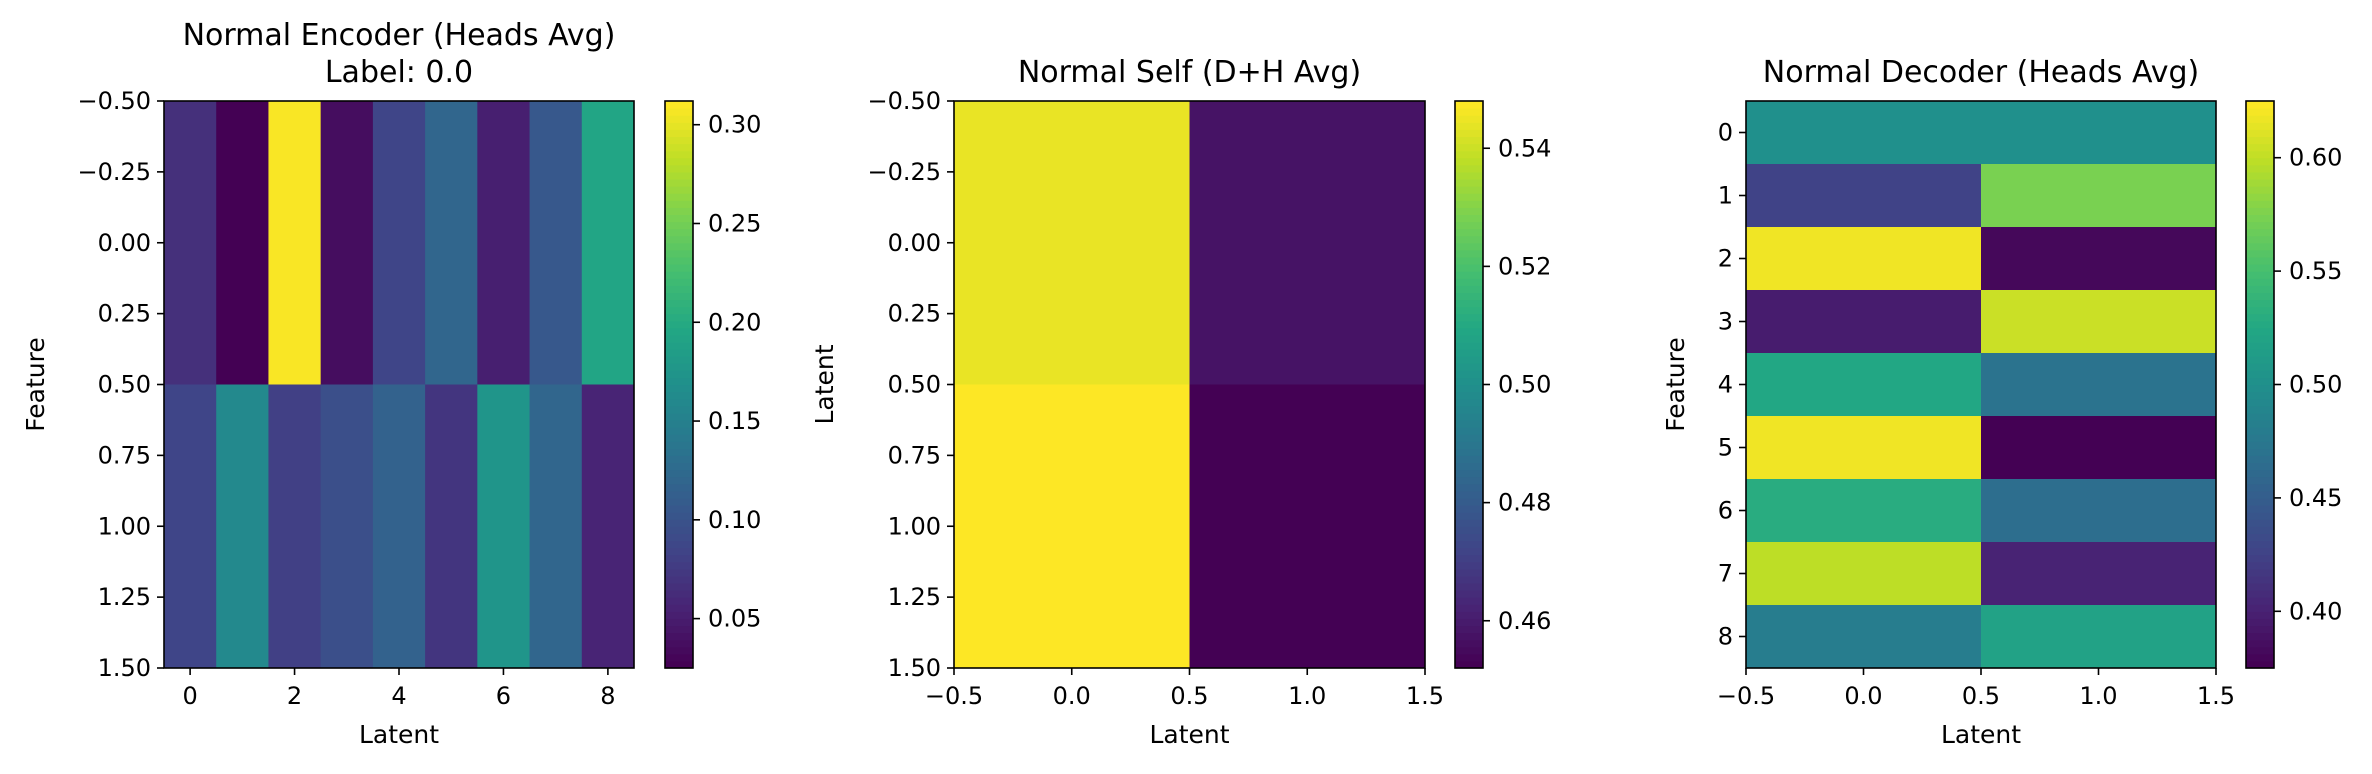 The image size is (2372, 774). Describe the element at coordinates (914, 668) in the screenshot. I see `y-tick-label: 1.50` at that location.